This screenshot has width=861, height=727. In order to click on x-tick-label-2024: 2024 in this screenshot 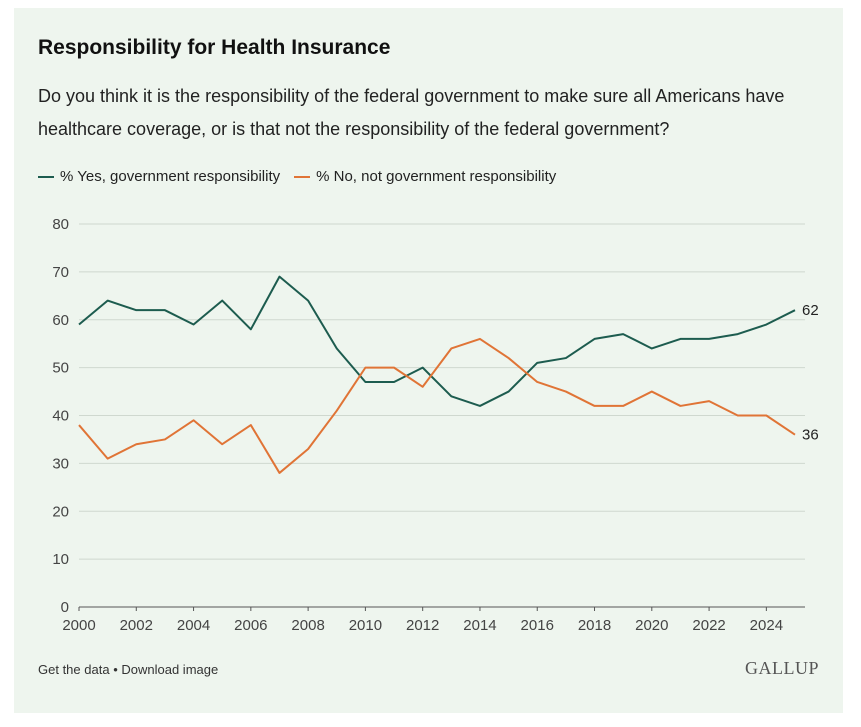, I will do `click(766, 625)`.